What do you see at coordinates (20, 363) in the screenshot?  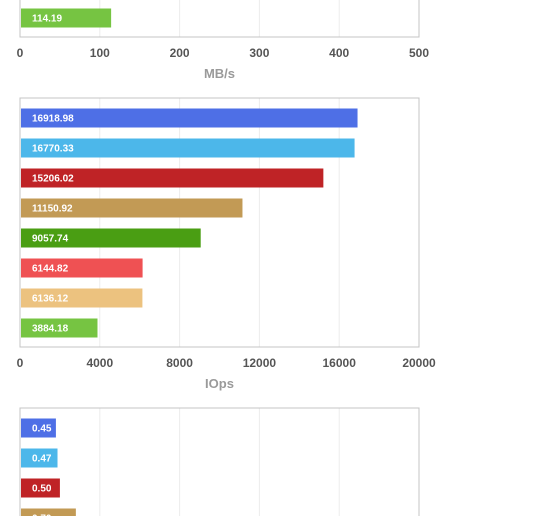 I see `tick-label-1-0: 0` at bounding box center [20, 363].